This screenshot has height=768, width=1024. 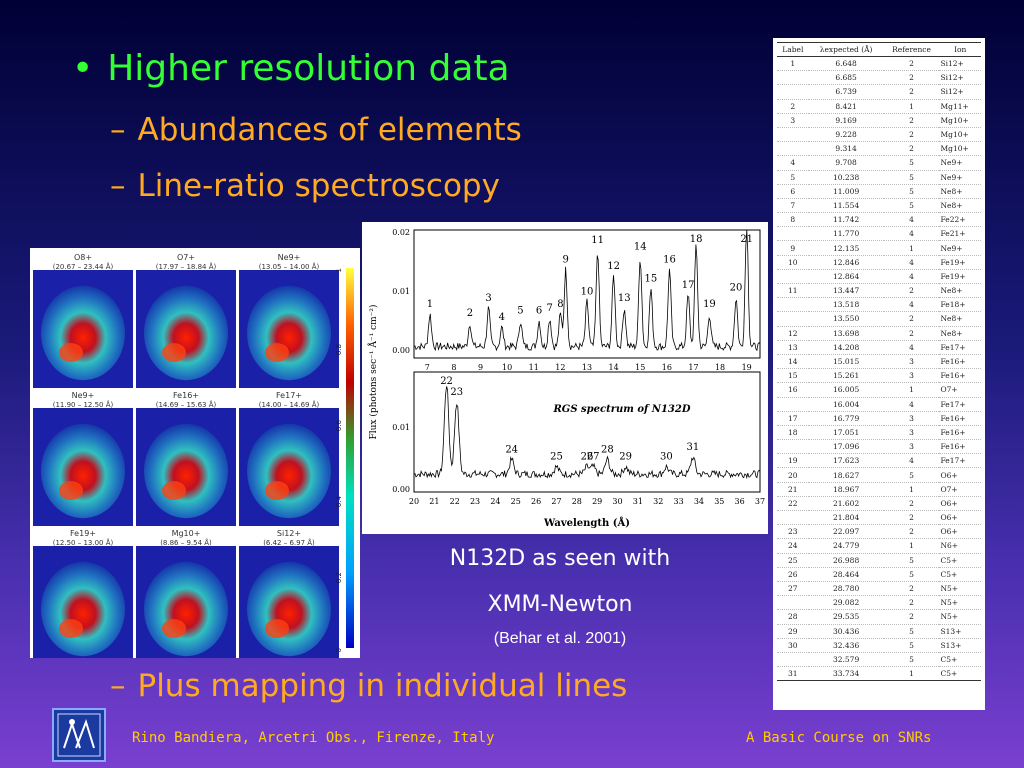 What do you see at coordinates (879, 319) in the screenshot?
I see `table-row: 13.550 2 Ne8+` at bounding box center [879, 319].